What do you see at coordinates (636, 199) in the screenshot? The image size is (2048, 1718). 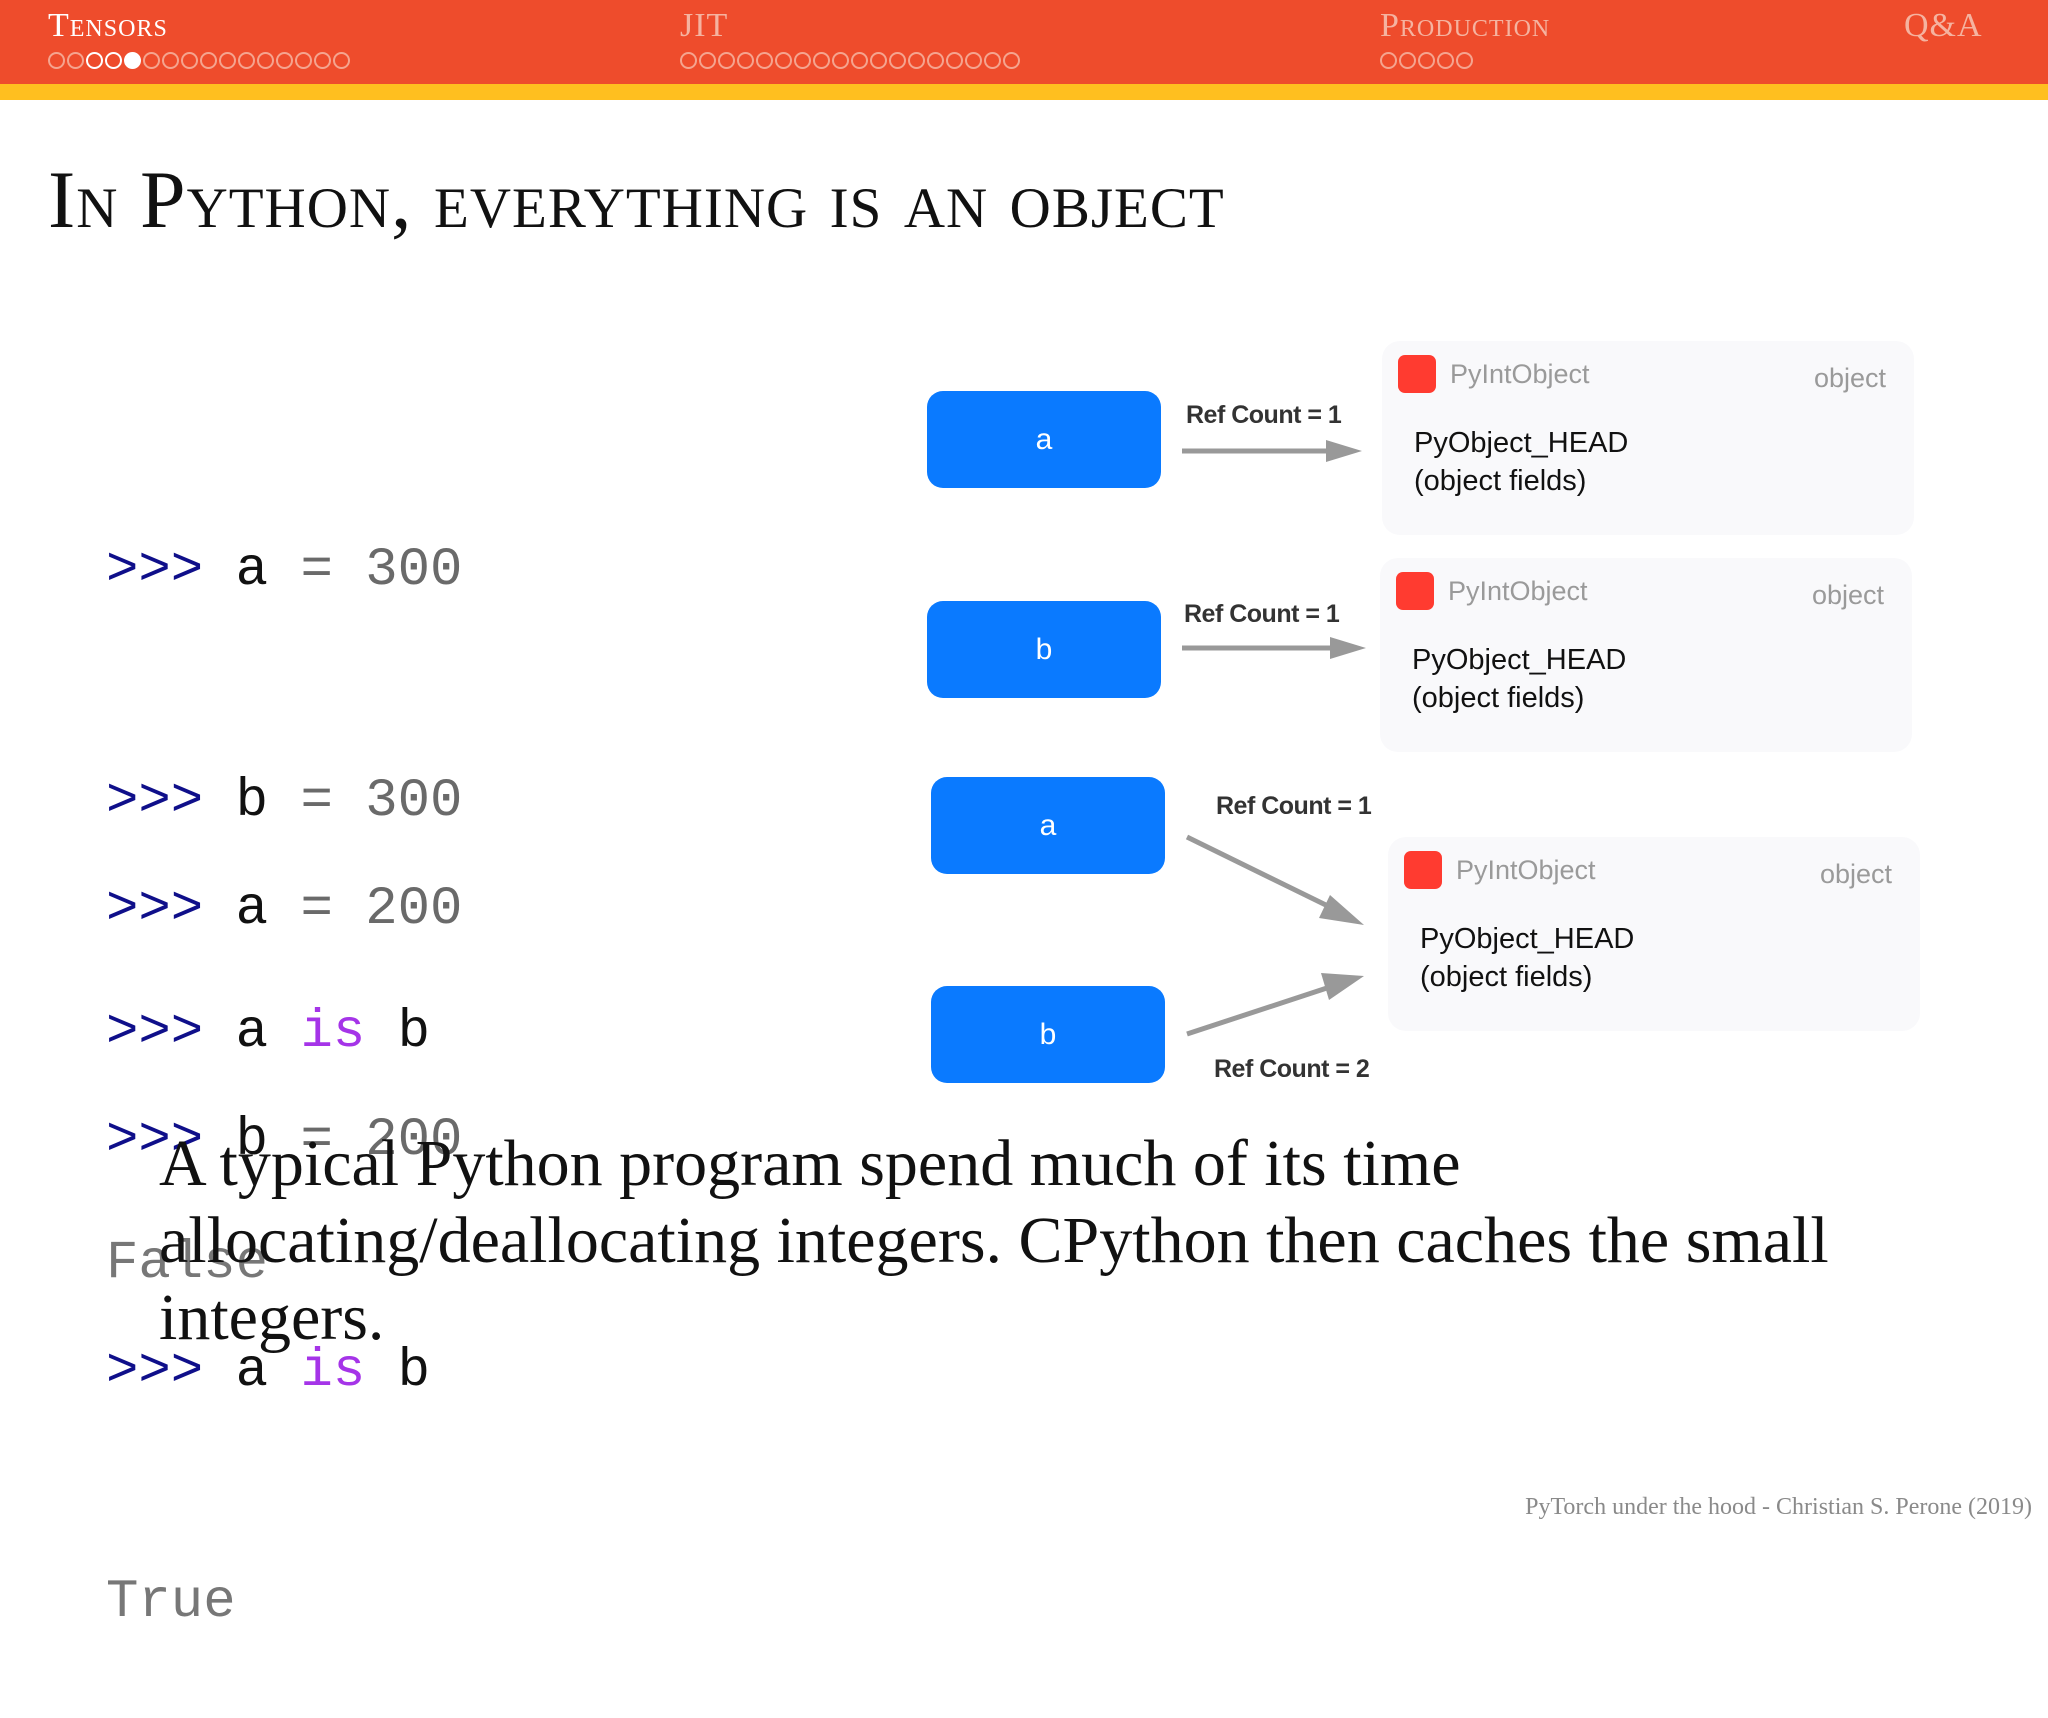 I see `slide-title: In Python, everything is an object` at bounding box center [636, 199].